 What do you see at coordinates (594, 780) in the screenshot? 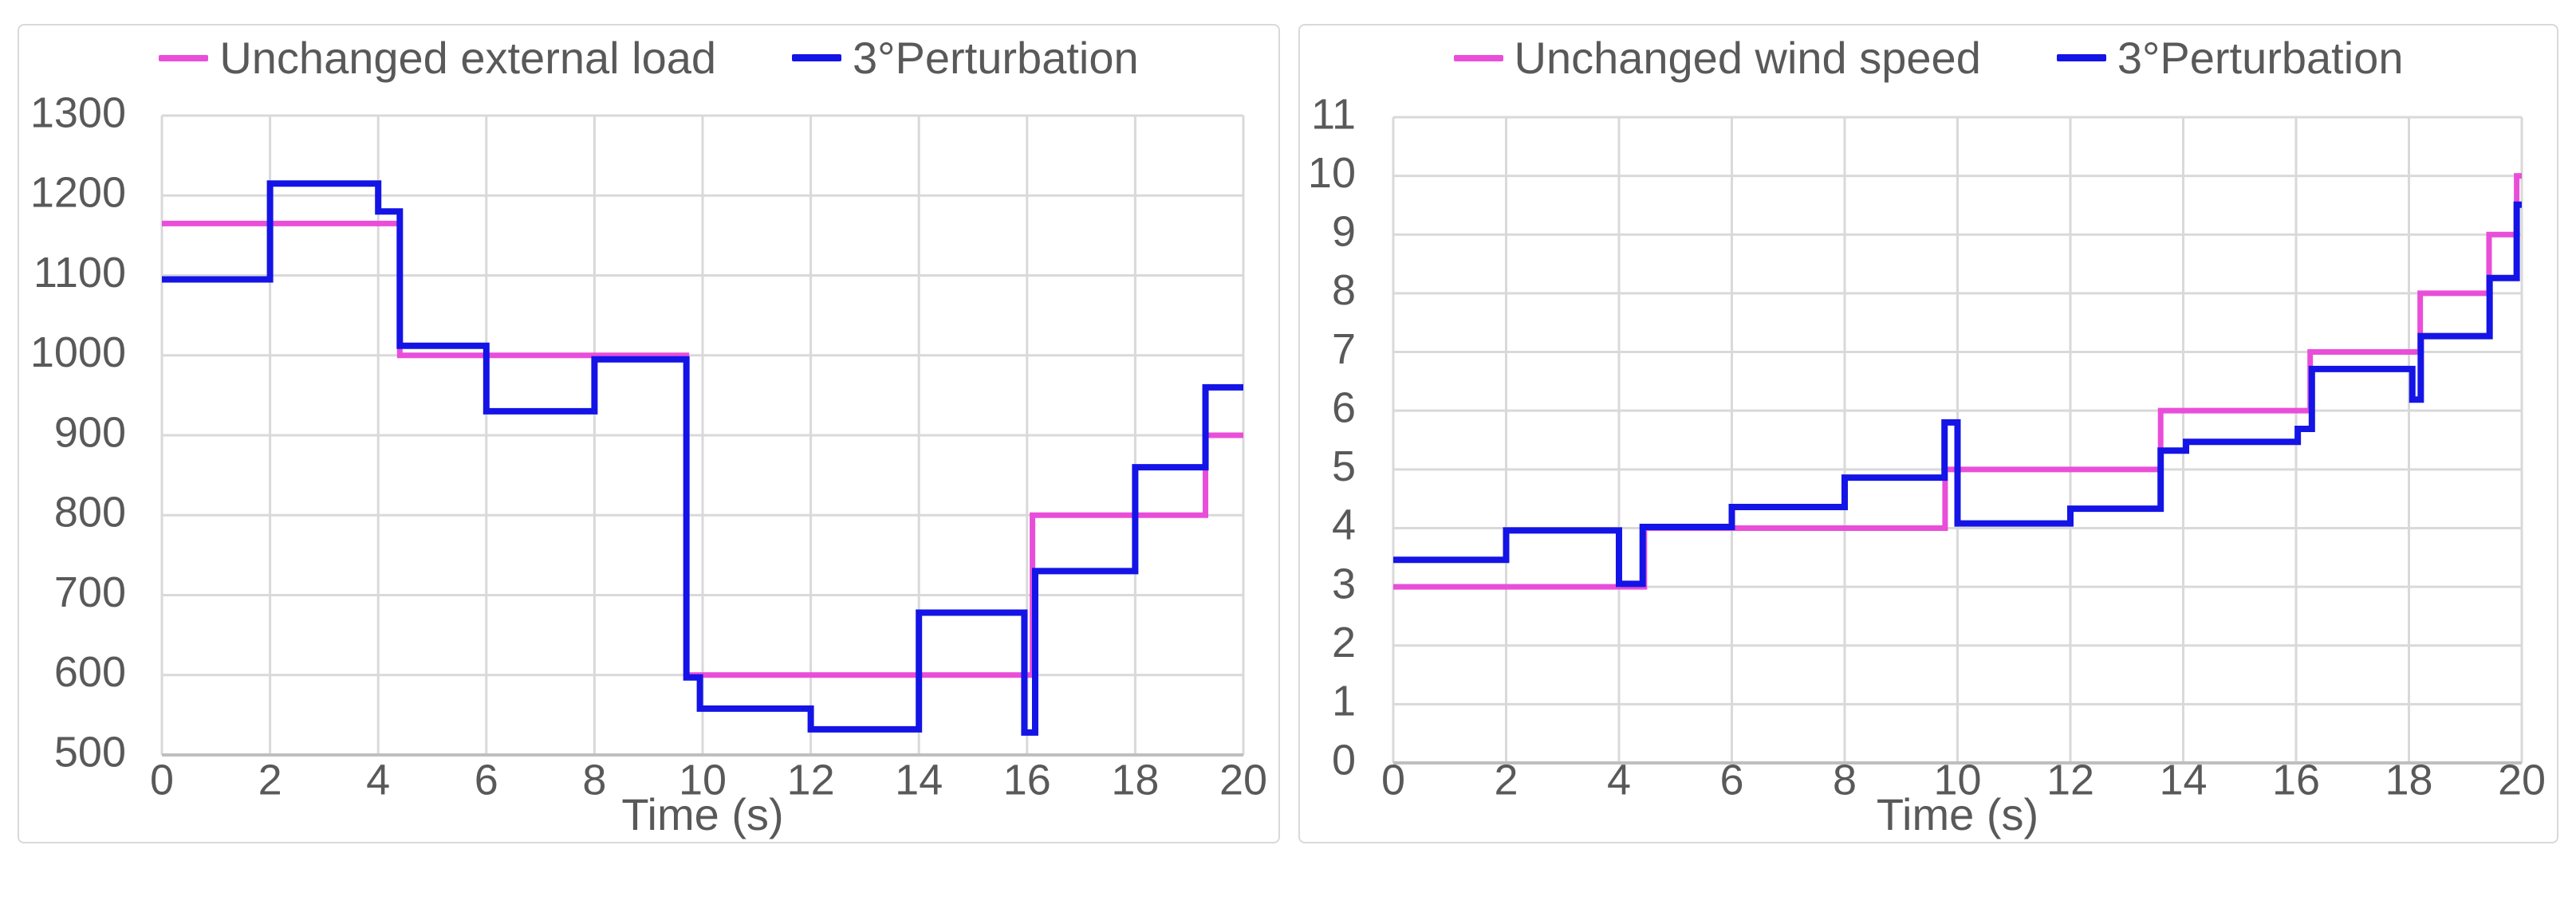
I see `x-tick-label: 8` at bounding box center [594, 780].